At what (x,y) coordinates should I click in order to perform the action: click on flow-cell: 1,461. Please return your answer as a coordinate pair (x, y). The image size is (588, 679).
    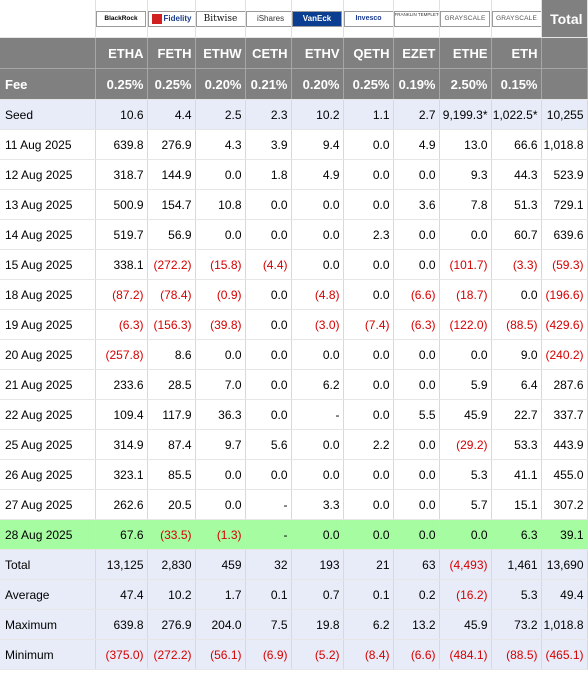
    Looking at the image, I should click on (516, 564).